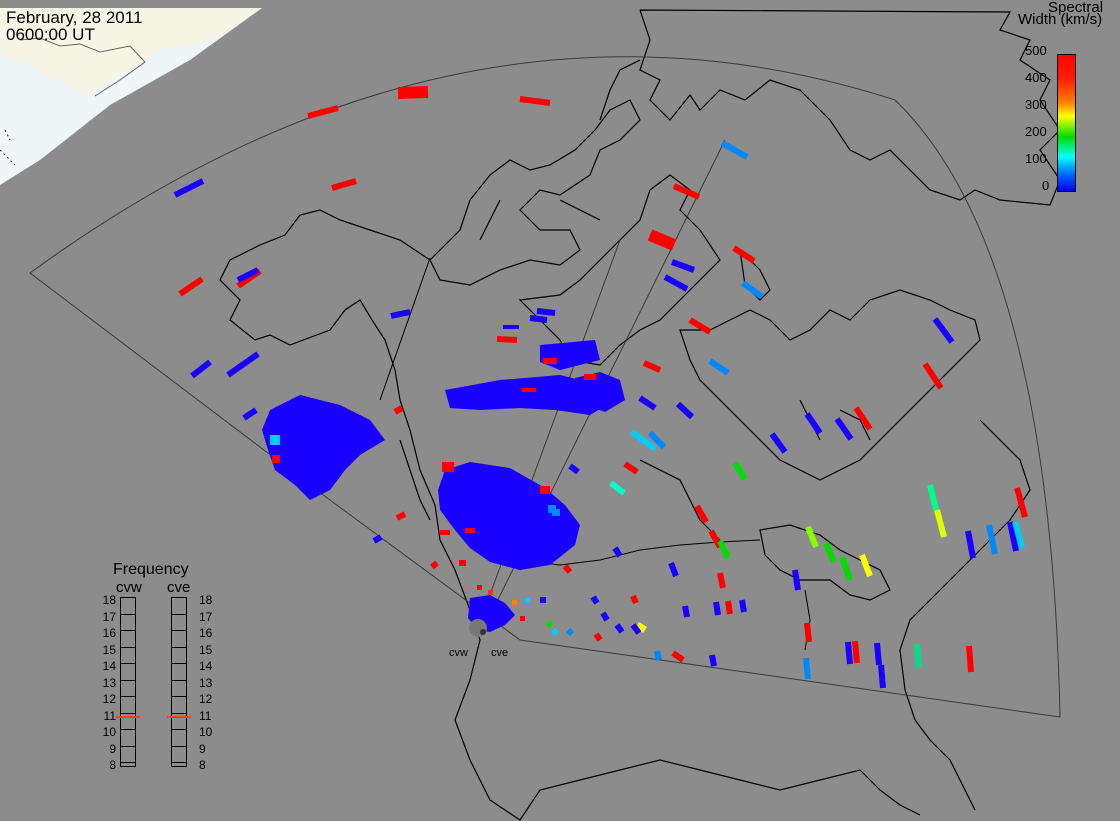  I want to click on arctic-land-region, so click(131, 96).